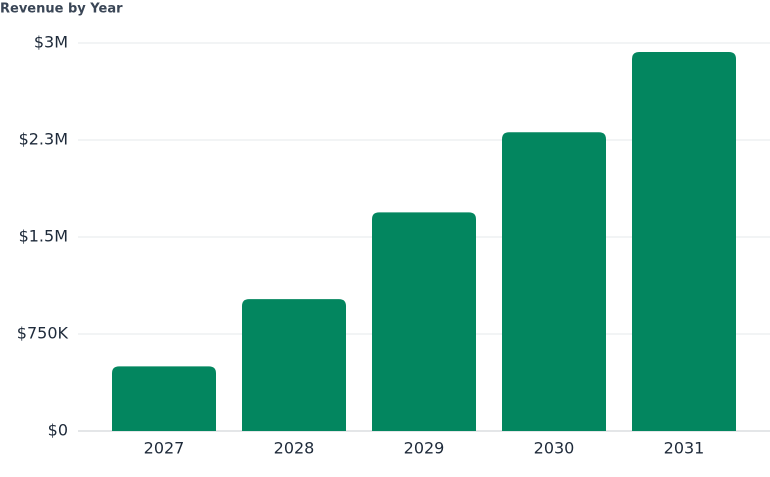  Describe the element at coordinates (43, 139) in the screenshot. I see `y-tick-label: $2.3M` at that location.